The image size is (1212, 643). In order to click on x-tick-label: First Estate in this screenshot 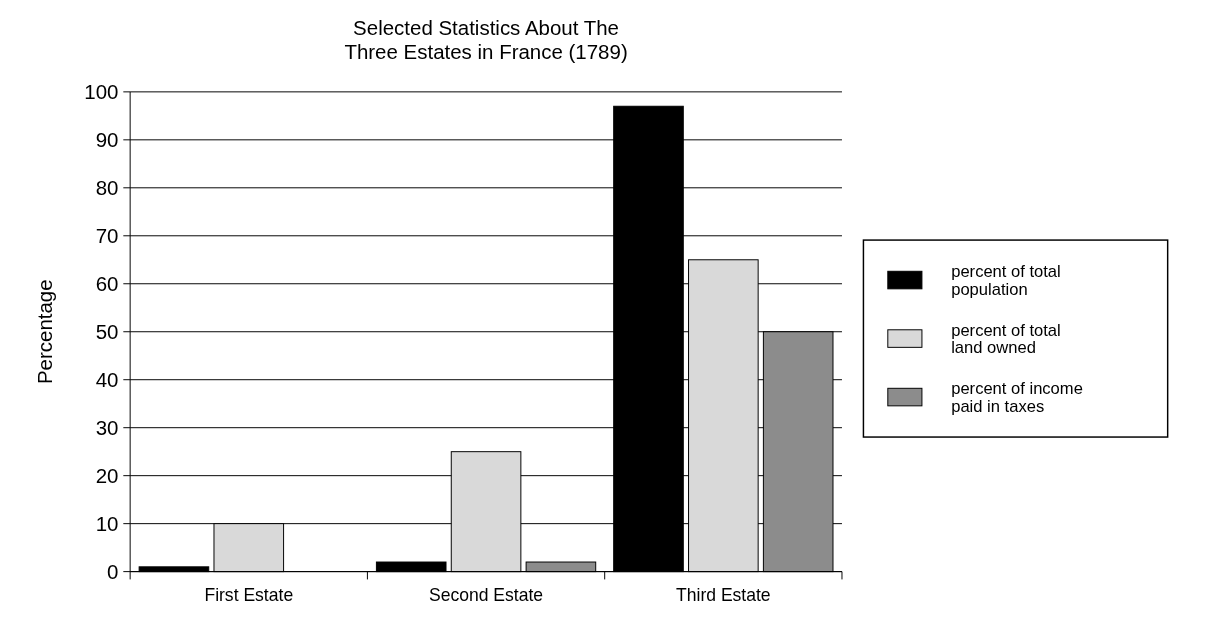, I will do `click(249, 594)`.